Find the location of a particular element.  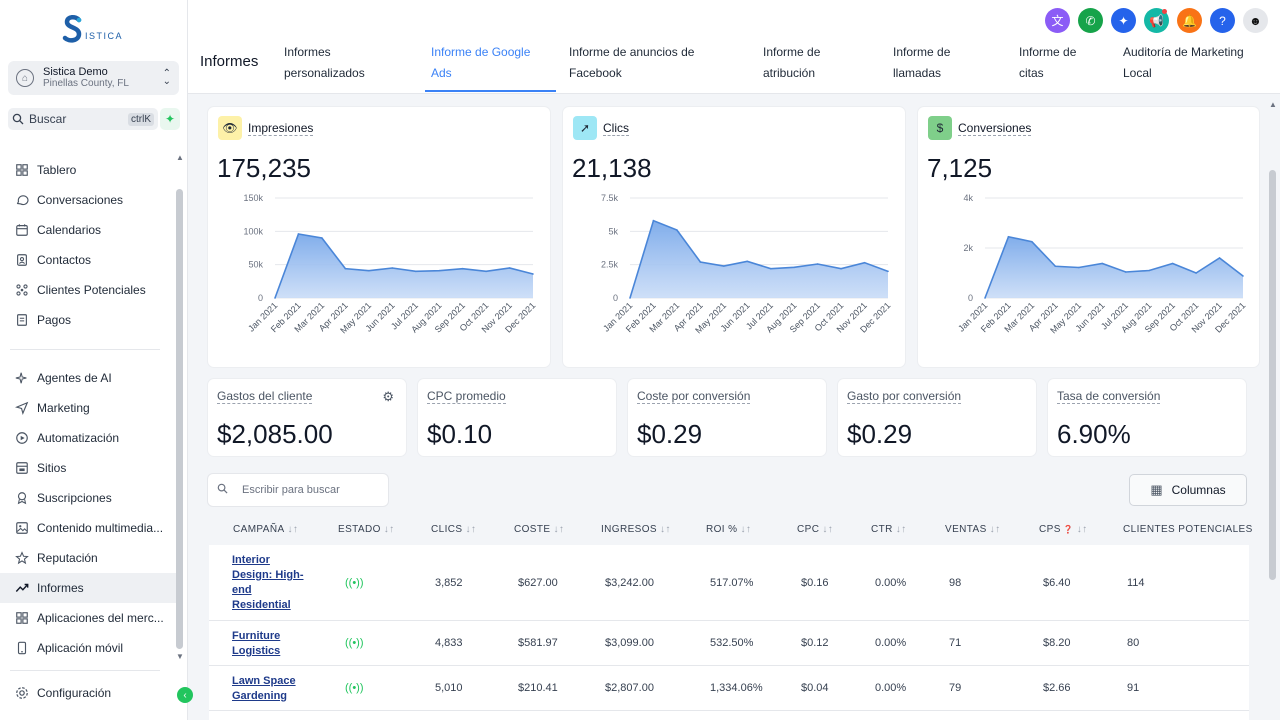

column-header: CPC ↓↑ is located at coordinates (815, 529).